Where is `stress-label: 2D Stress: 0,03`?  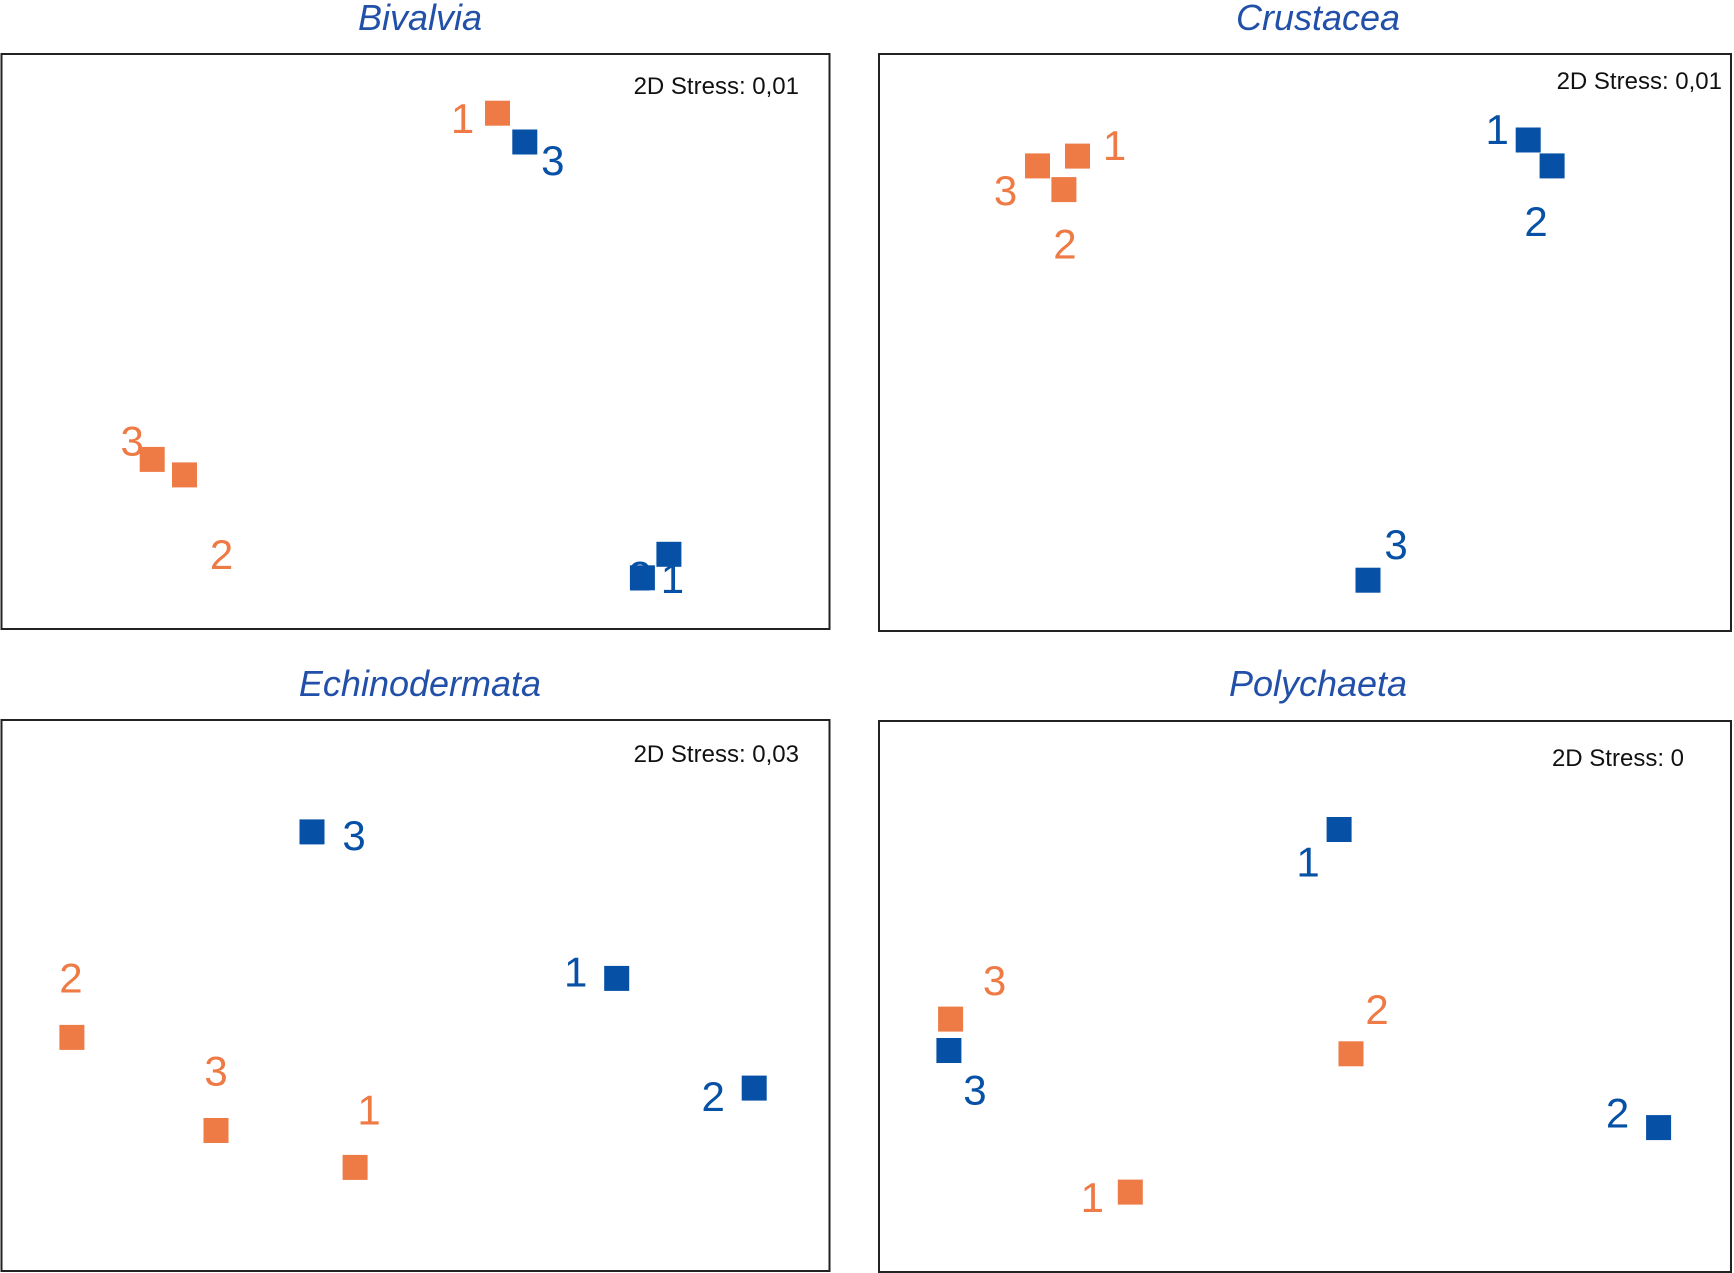 stress-label: 2D Stress: 0,03 is located at coordinates (716, 754).